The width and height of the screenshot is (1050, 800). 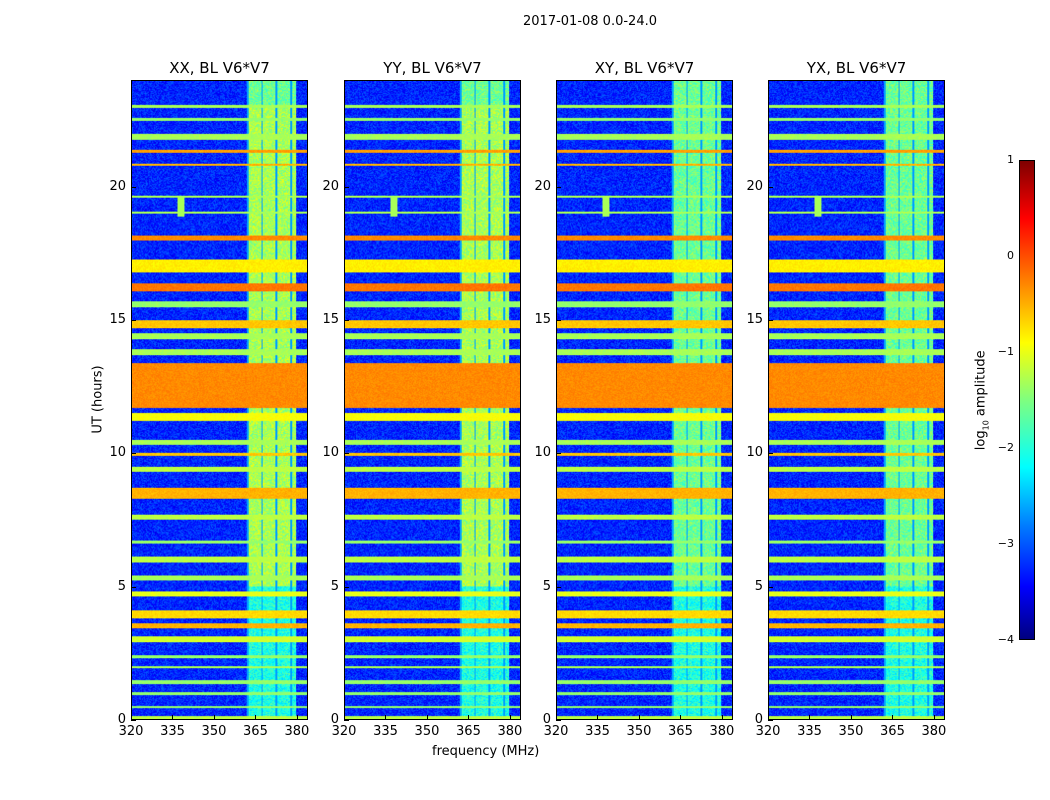 I want to click on y-axis-label: UT (hours), so click(x=98, y=399).